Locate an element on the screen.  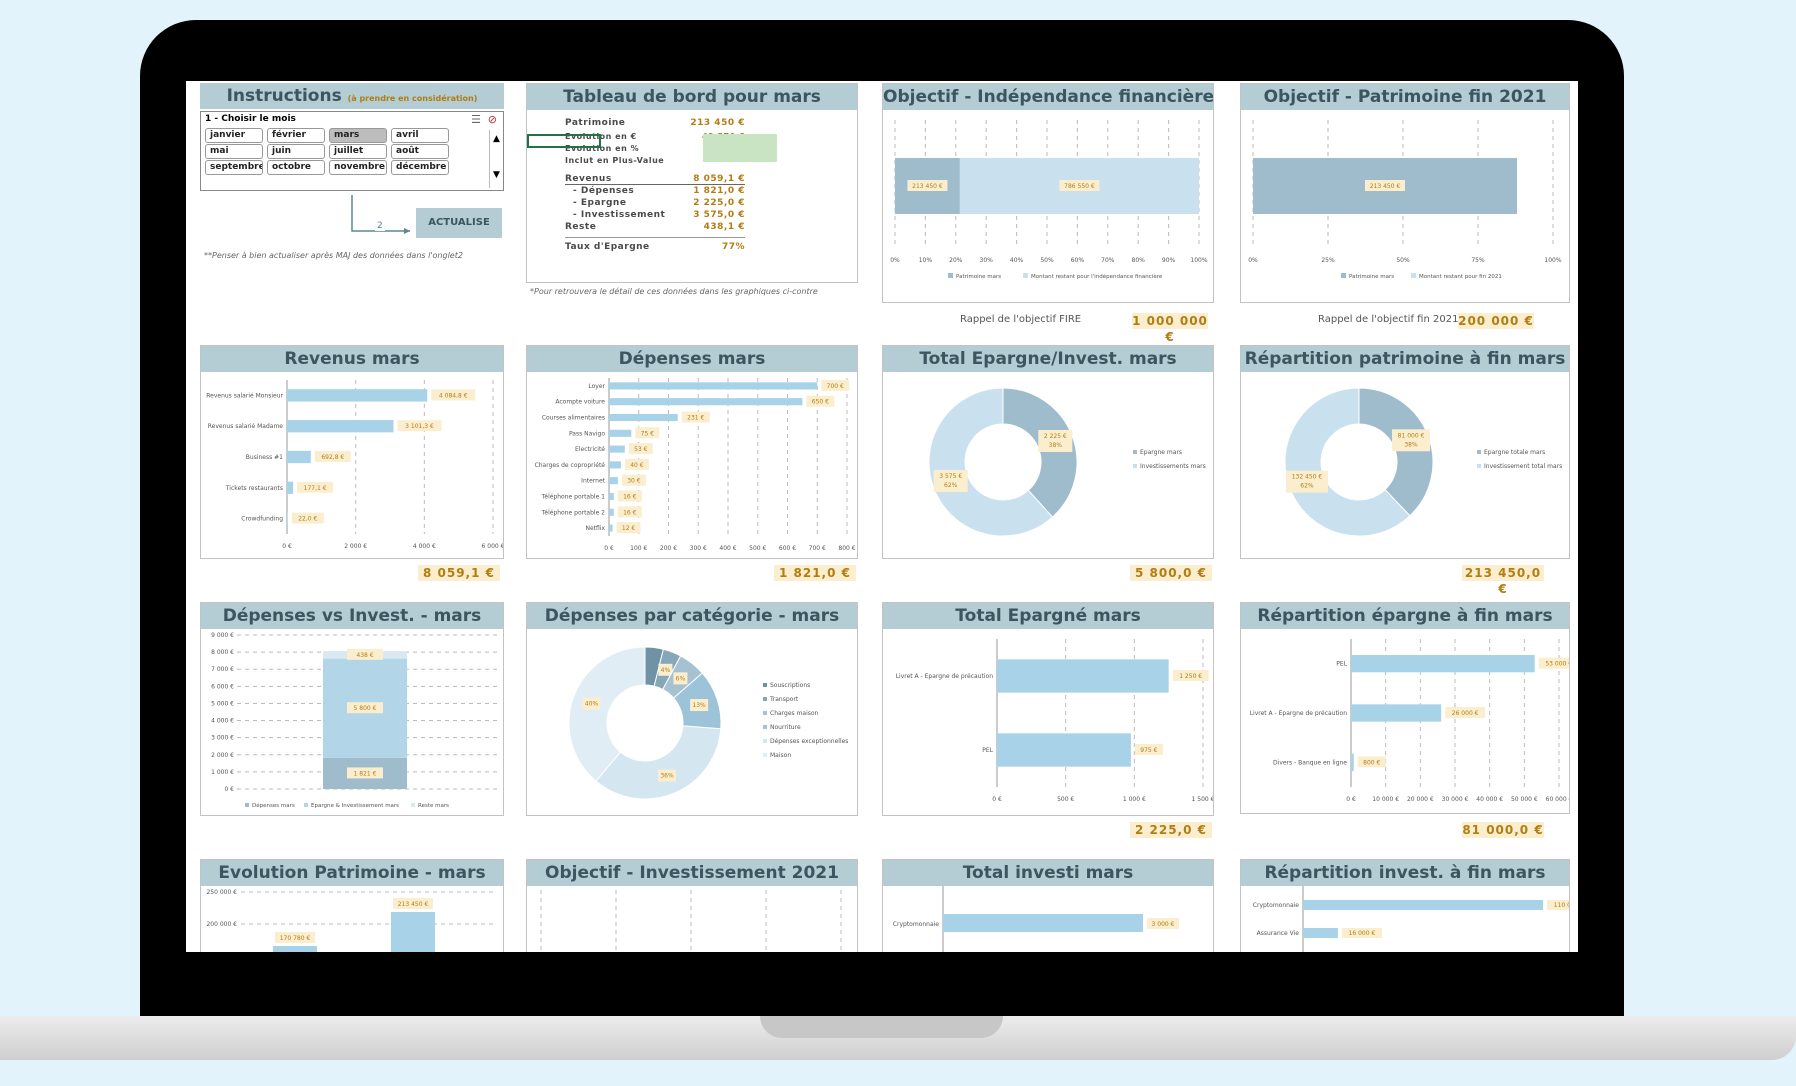
month-button-7: août is located at coordinates (420, 151).